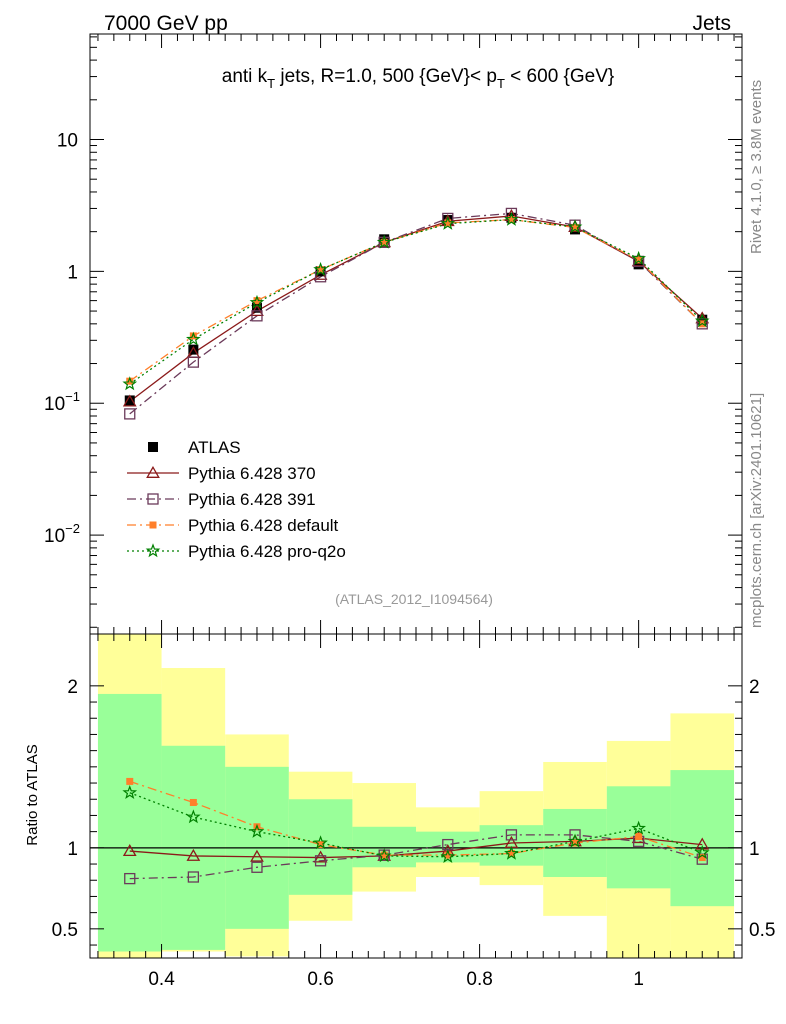  I want to click on ratio-ylabel: Ratio to ATLAS, so click(32, 794).